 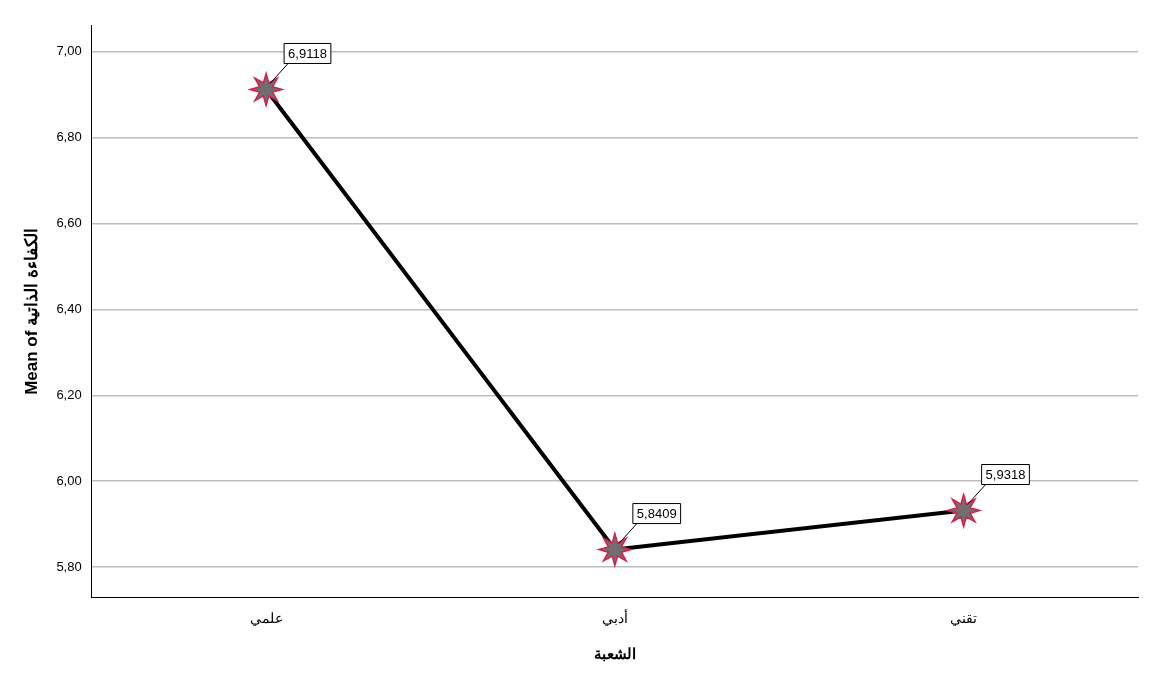 I want to click on y-tick-label: 7,00, so click(x=69, y=51).